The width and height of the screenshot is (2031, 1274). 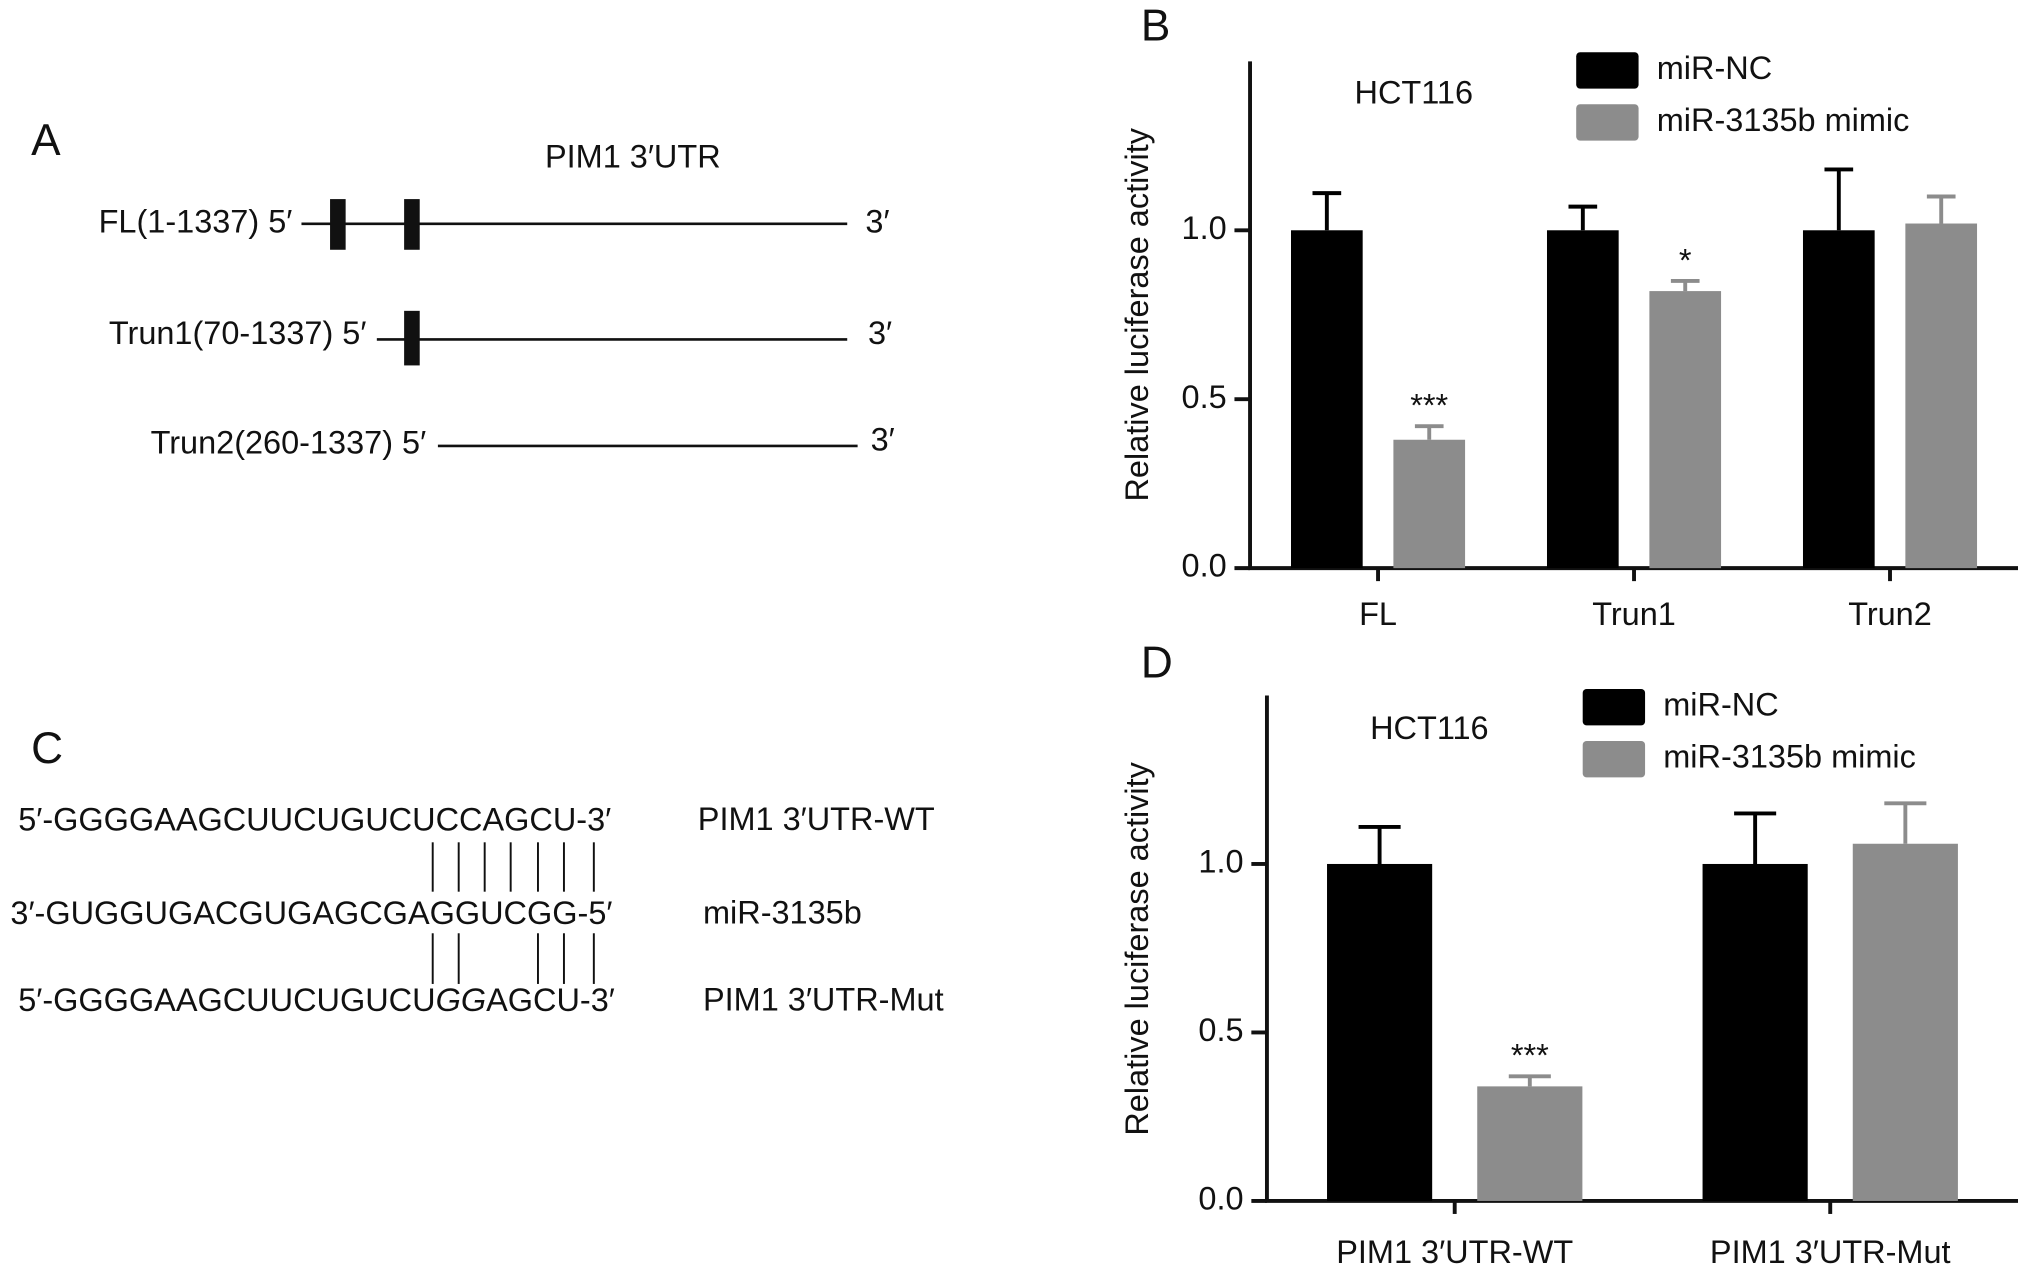 What do you see at coordinates (1157, 662) in the screenshot?
I see `panel-label: D` at bounding box center [1157, 662].